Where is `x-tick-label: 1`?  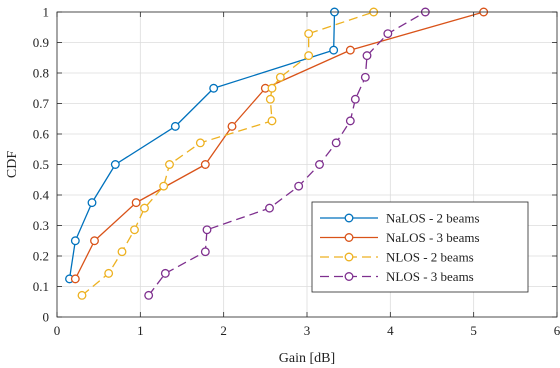 x-tick-label: 1 is located at coordinates (140, 330).